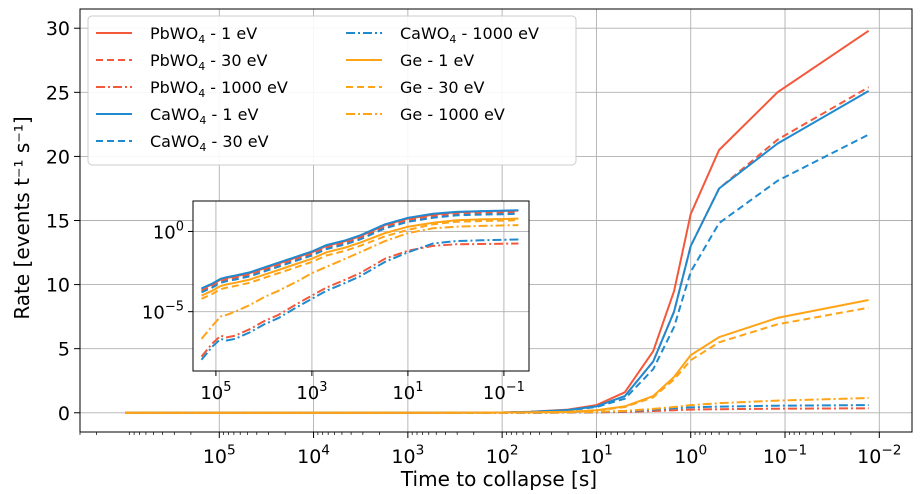  Describe the element at coordinates (879, 455) in the screenshot. I see `x-tick-label: 10⁻²` at that location.